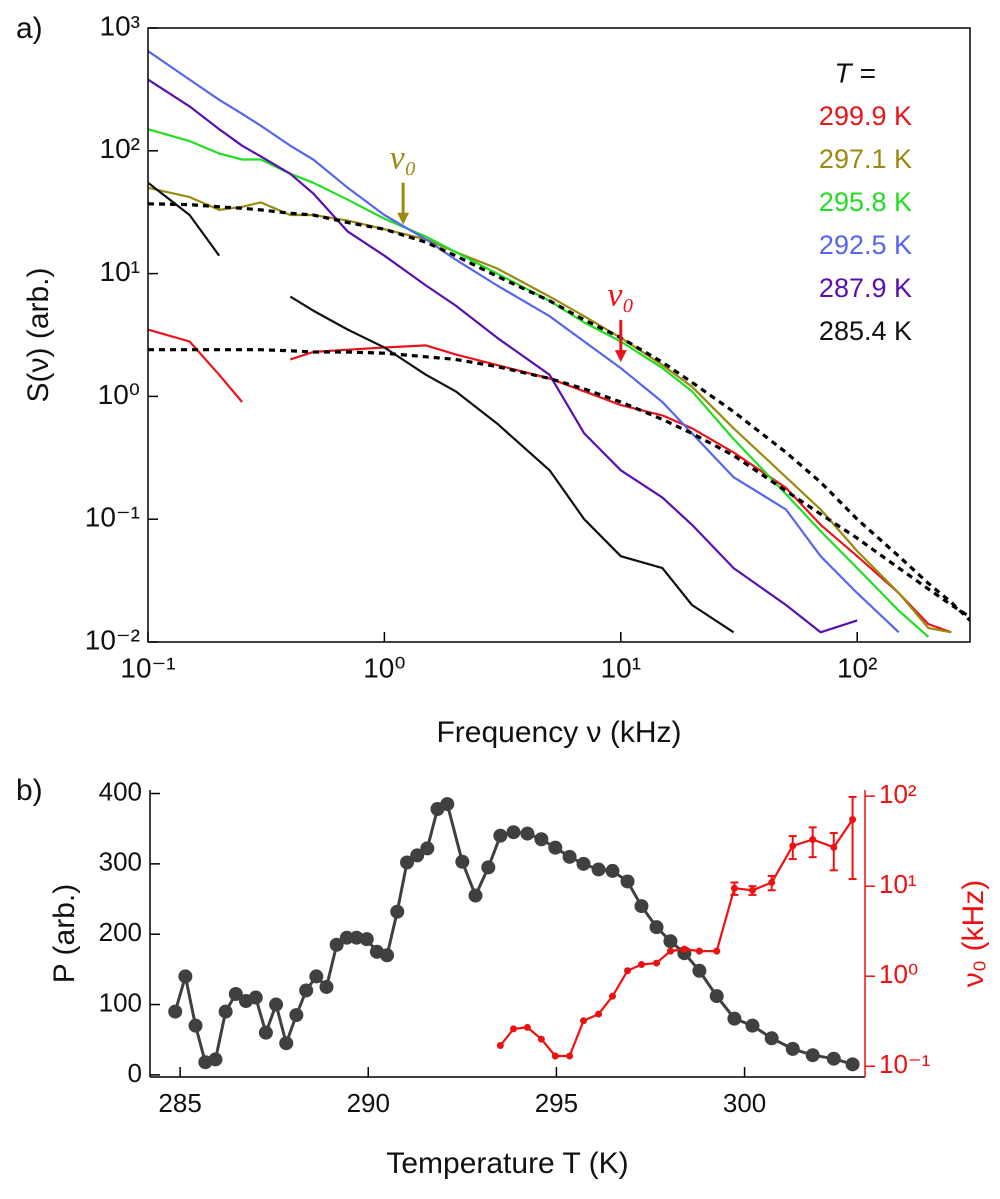 The height and width of the screenshot is (1199, 1000). Describe the element at coordinates (898, 884) in the screenshot. I see `y2-tick-label: 10¹` at that location.